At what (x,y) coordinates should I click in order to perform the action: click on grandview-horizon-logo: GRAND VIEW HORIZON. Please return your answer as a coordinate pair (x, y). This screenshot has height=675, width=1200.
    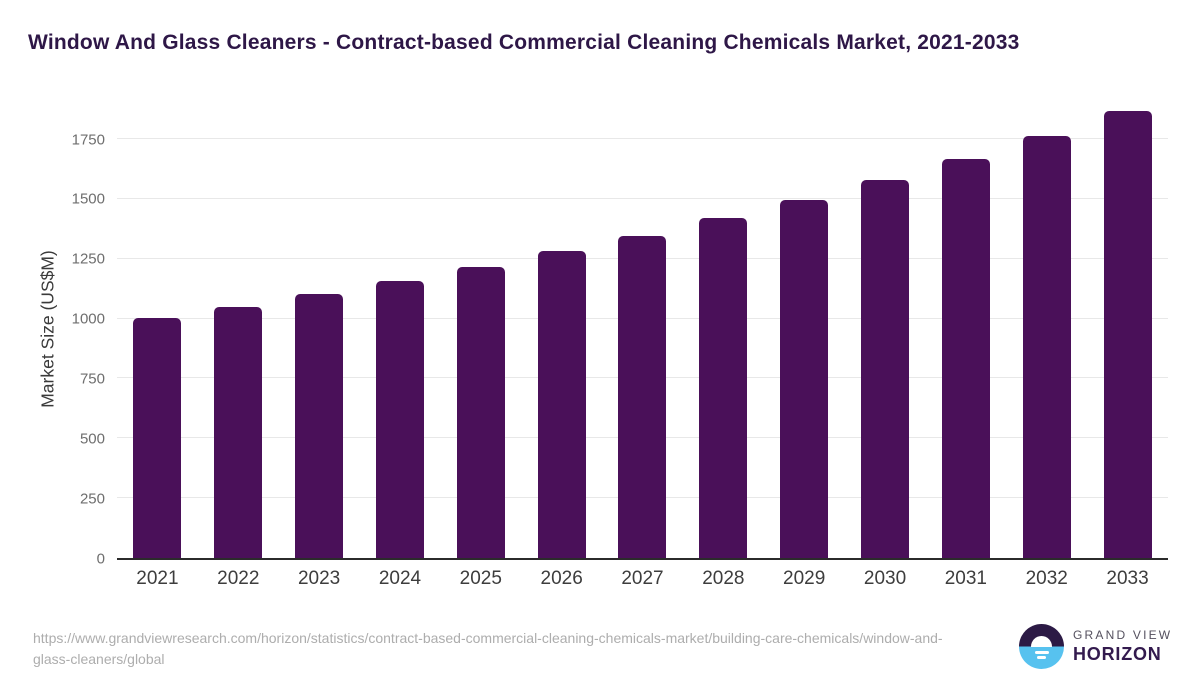
    Looking at the image, I should click on (1095, 646).